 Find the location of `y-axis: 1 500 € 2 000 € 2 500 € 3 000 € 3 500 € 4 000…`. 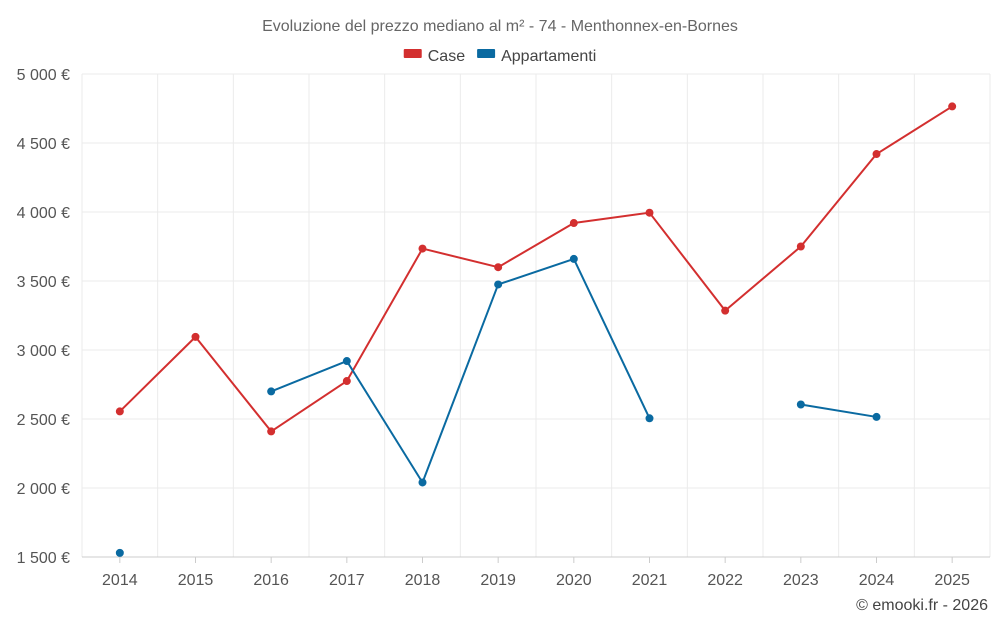

y-axis: 1 500 € 2 000 € 2 500 € 3 000 € 3 500 € 4 000… is located at coordinates (43, 317).